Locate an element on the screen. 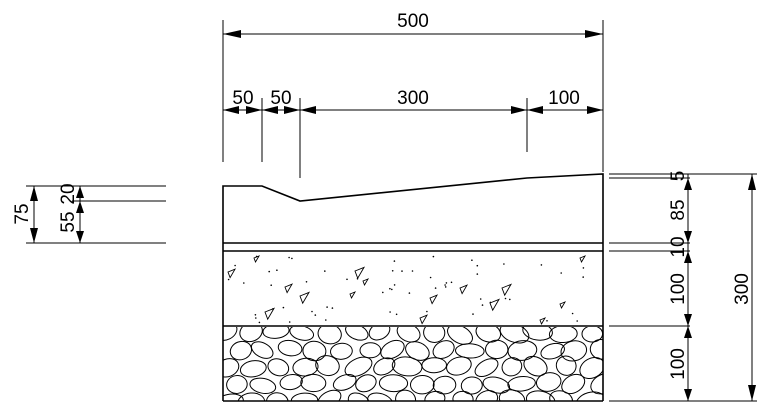 The height and width of the screenshot is (404, 757). left-upper-label: 20 is located at coordinates (68, 193).